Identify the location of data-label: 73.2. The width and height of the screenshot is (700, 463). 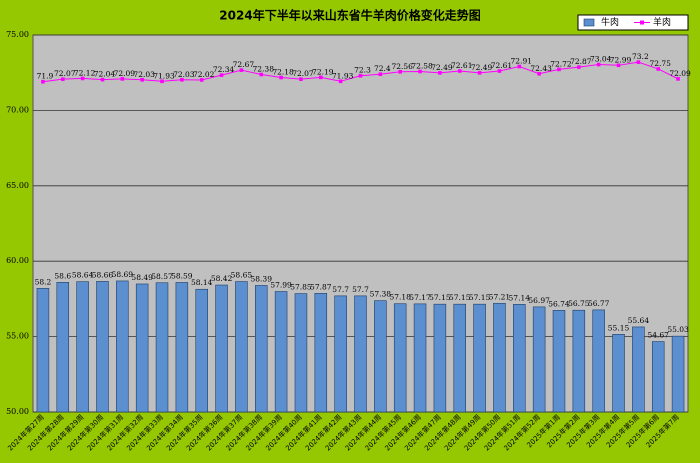
(640, 56).